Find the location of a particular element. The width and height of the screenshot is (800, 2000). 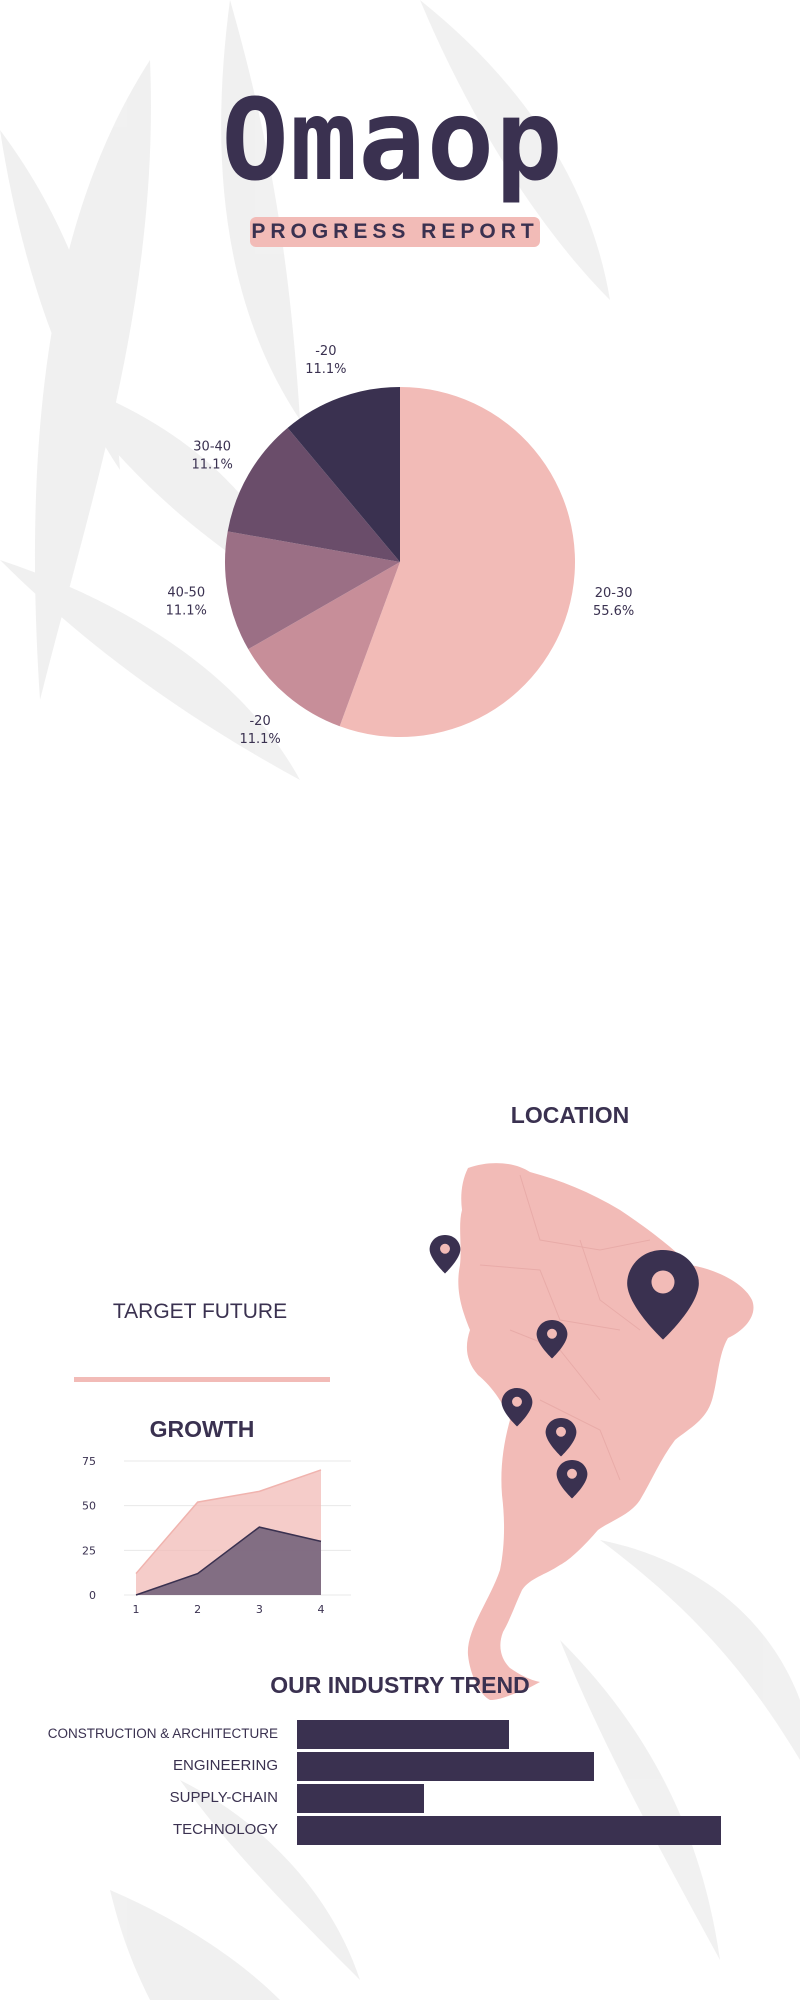

pie-label-3: 30-40 is located at coordinates (212, 446).